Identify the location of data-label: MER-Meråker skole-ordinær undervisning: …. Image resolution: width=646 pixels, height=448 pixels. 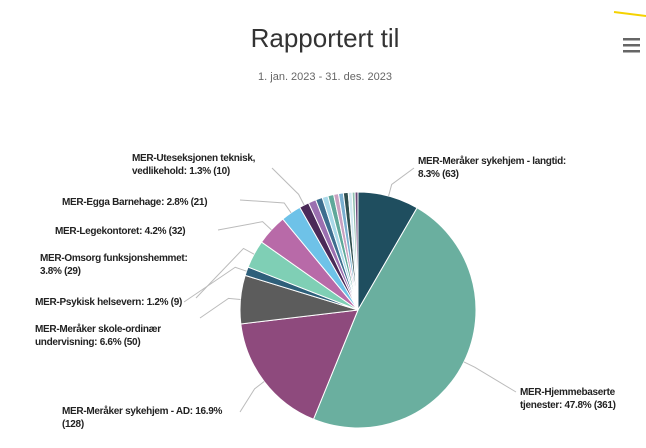
(98, 336).